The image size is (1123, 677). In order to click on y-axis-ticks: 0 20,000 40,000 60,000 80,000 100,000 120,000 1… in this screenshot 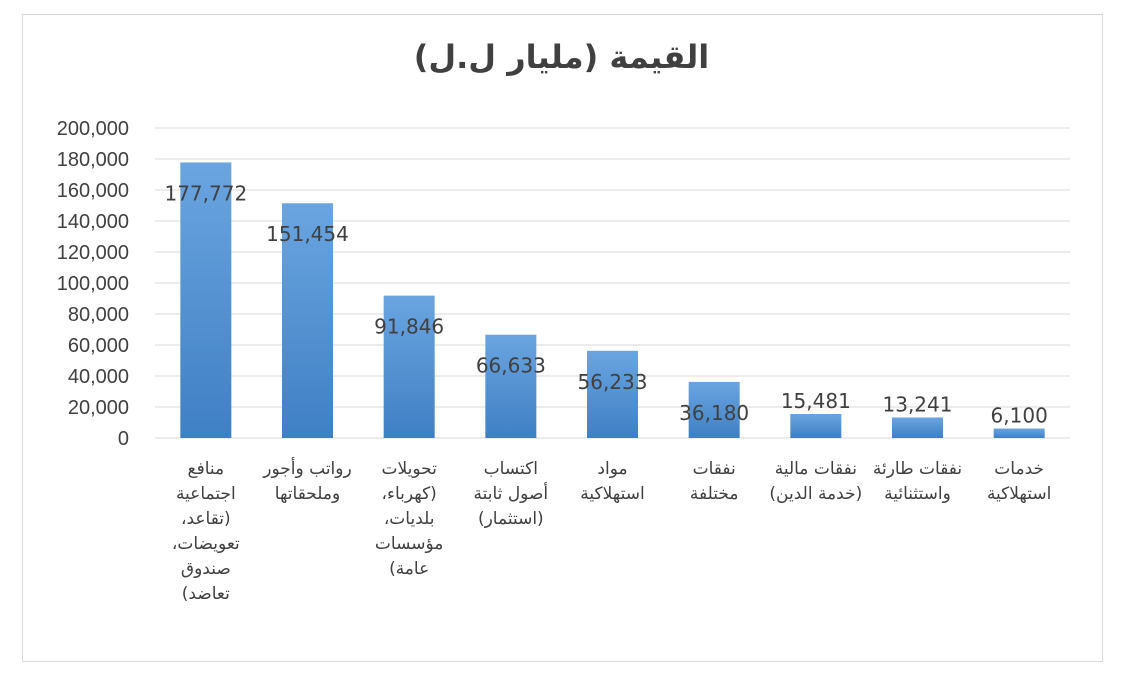, I will do `click(93, 284)`.